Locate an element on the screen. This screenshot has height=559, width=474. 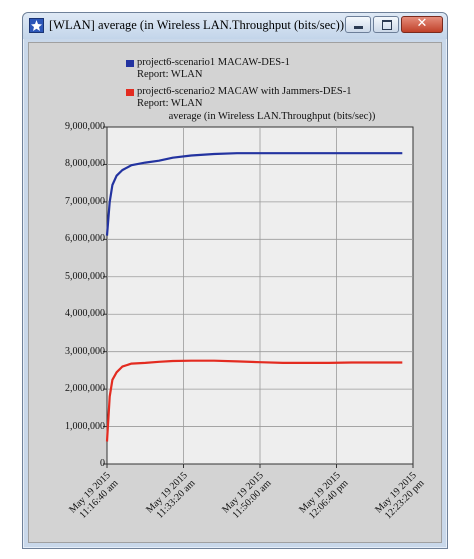
maximize-button is located at coordinates (386, 24).